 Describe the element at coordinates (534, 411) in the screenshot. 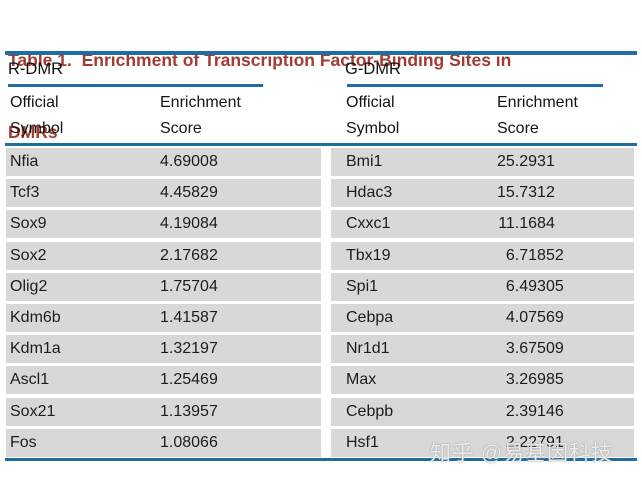

I see `enrichment-score: 2.39146` at that location.